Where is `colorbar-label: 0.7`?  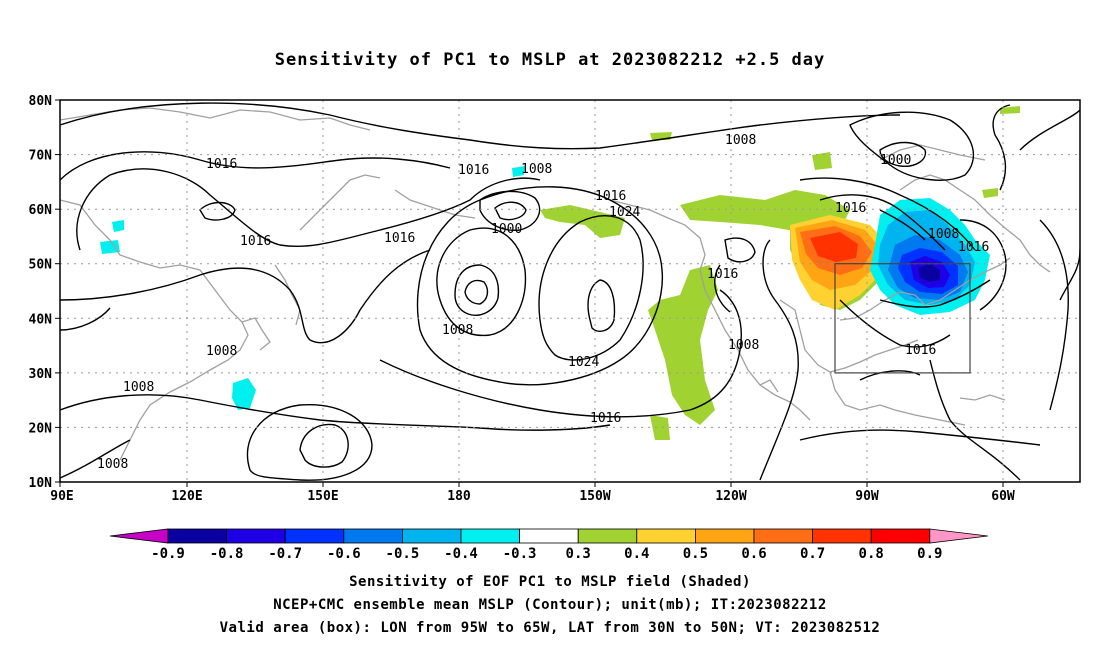 colorbar-label: 0.7 is located at coordinates (812, 554).